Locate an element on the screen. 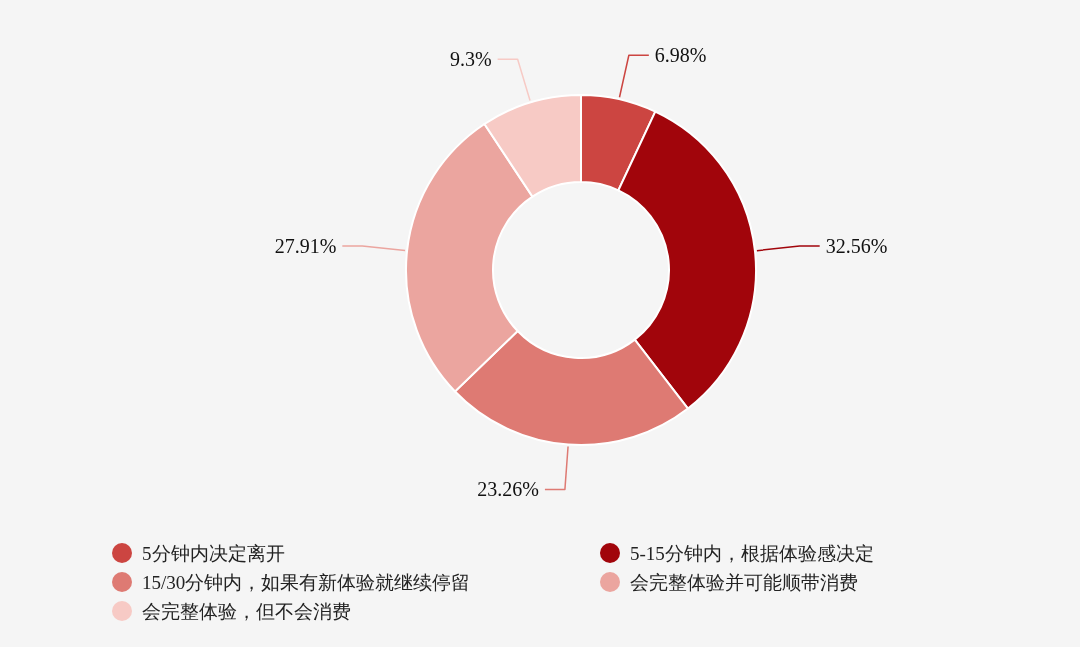 The width and height of the screenshot is (1080, 647). legend-label: 15/30分钟内，如果有新体验就继续停留 is located at coordinates (306, 582).